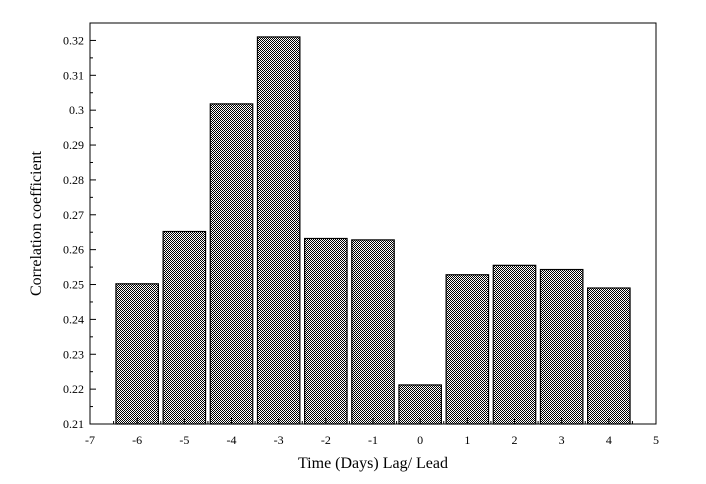 The width and height of the screenshot is (706, 484). I want to click on x-tick-label: -3, so click(279, 440).